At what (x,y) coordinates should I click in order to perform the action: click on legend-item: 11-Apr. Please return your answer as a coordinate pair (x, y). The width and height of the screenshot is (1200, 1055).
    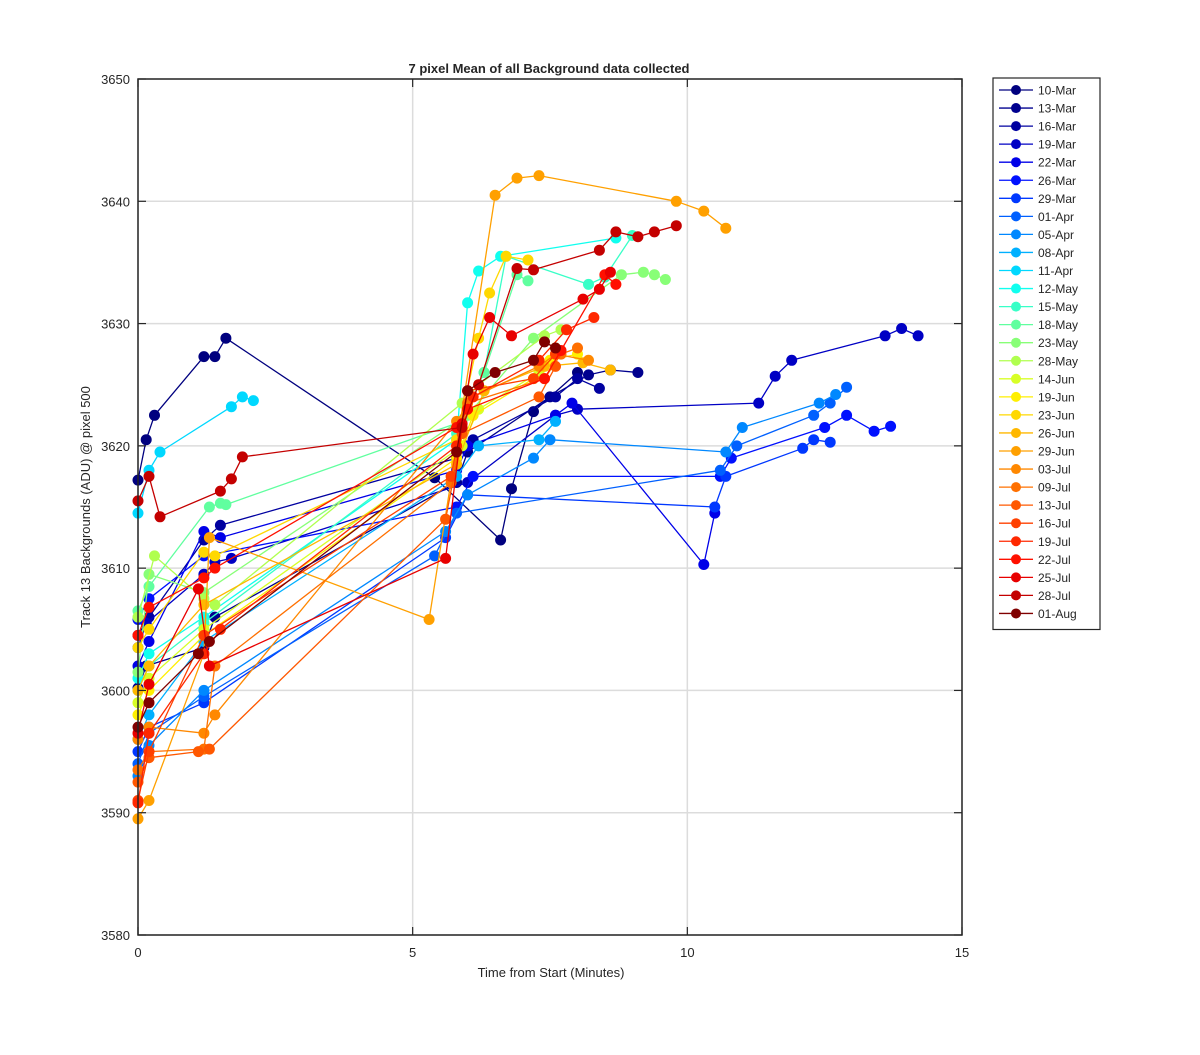
    Looking at the image, I should click on (1036, 271).